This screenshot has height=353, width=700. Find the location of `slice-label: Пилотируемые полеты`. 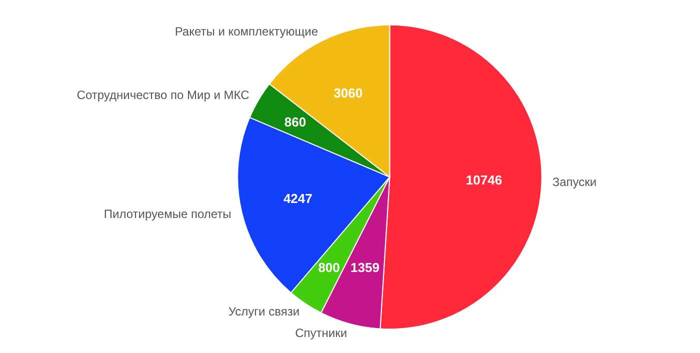

slice-label: Пилотируемые полеты is located at coordinates (168, 214).